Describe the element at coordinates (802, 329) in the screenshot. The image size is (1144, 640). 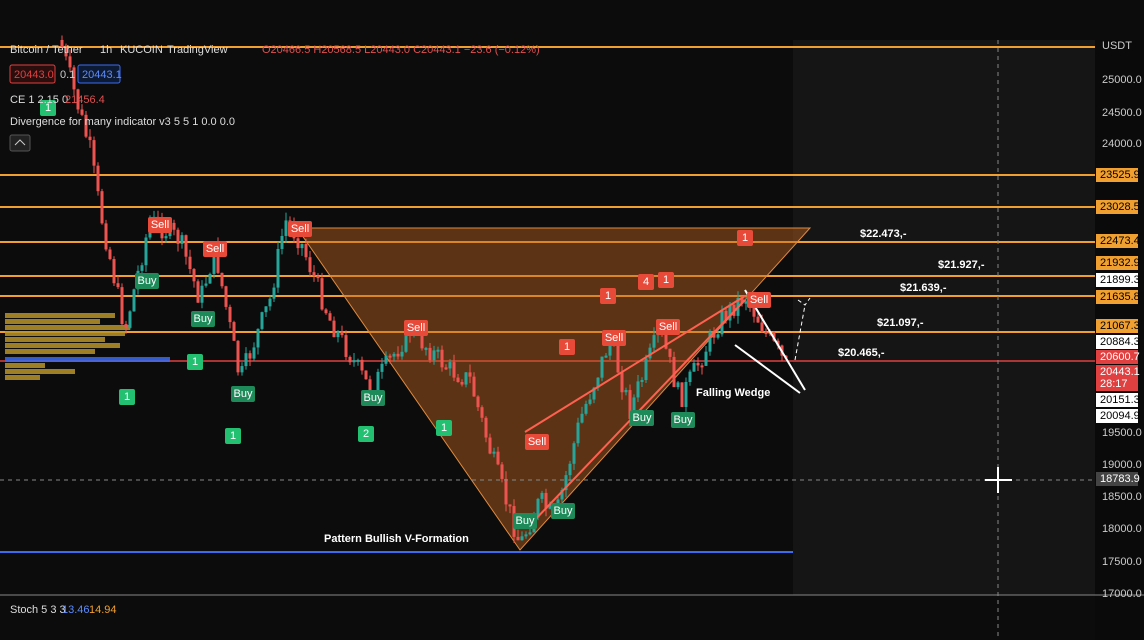
I see `arrow` at that location.